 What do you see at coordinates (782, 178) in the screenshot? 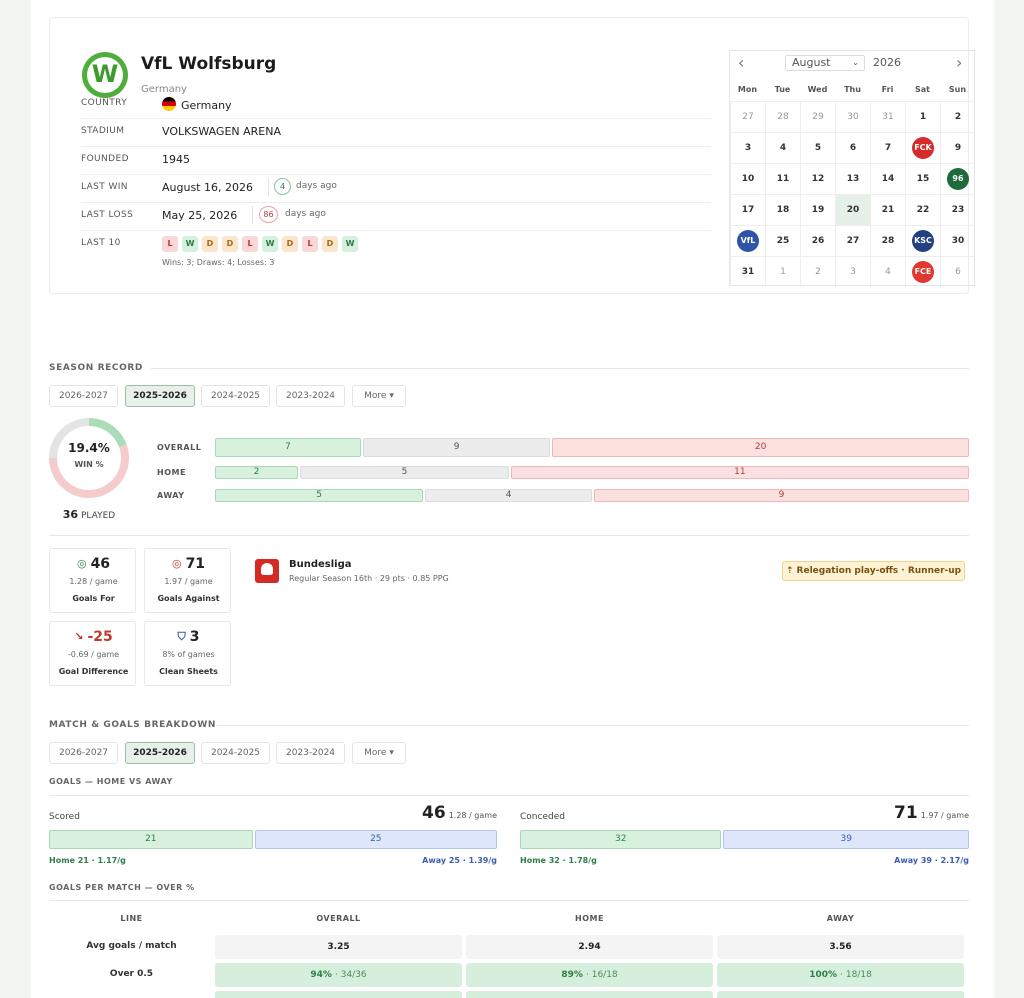
I see `calendar-day: 11` at bounding box center [782, 178].